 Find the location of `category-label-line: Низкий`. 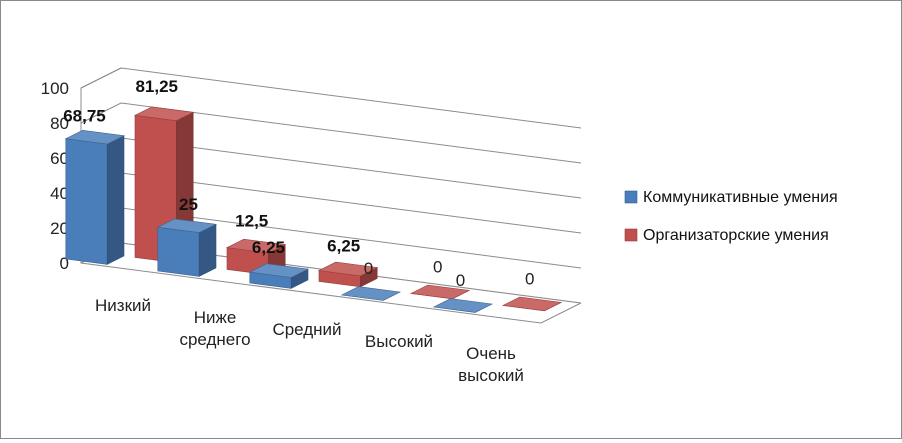

category-label-line: Низкий is located at coordinates (123, 305).